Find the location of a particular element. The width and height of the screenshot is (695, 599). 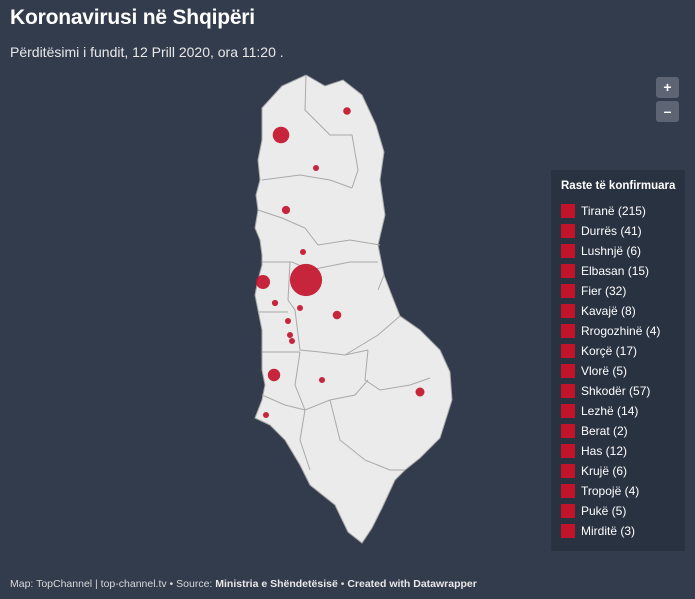

legend-item-korce: Korçë (17) is located at coordinates (623, 351).